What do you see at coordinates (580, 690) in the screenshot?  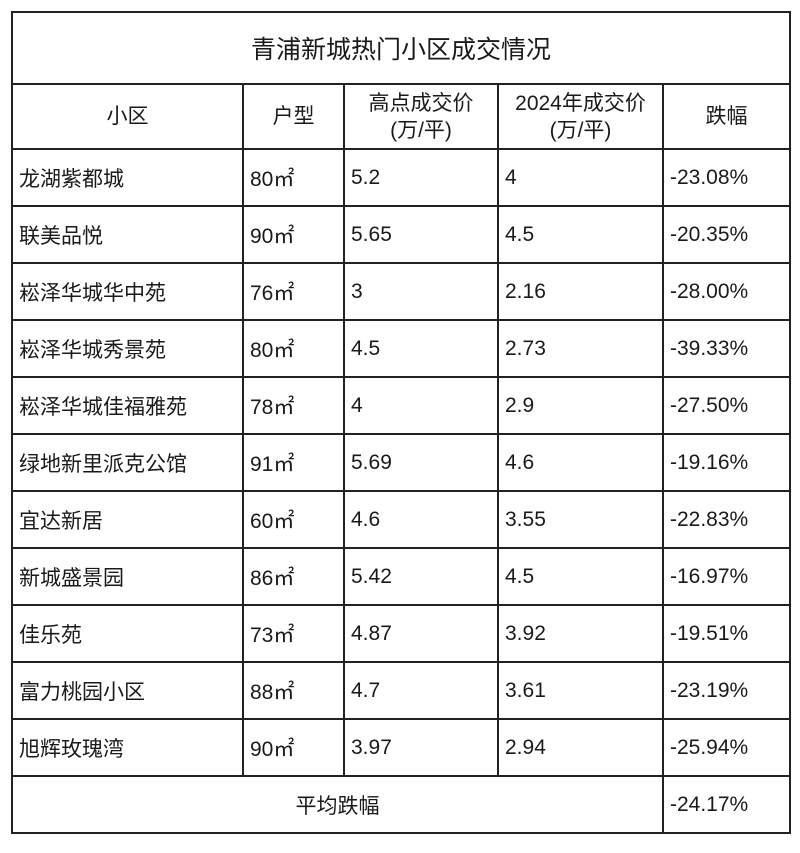 I see `table-cell: 3.61` at bounding box center [580, 690].